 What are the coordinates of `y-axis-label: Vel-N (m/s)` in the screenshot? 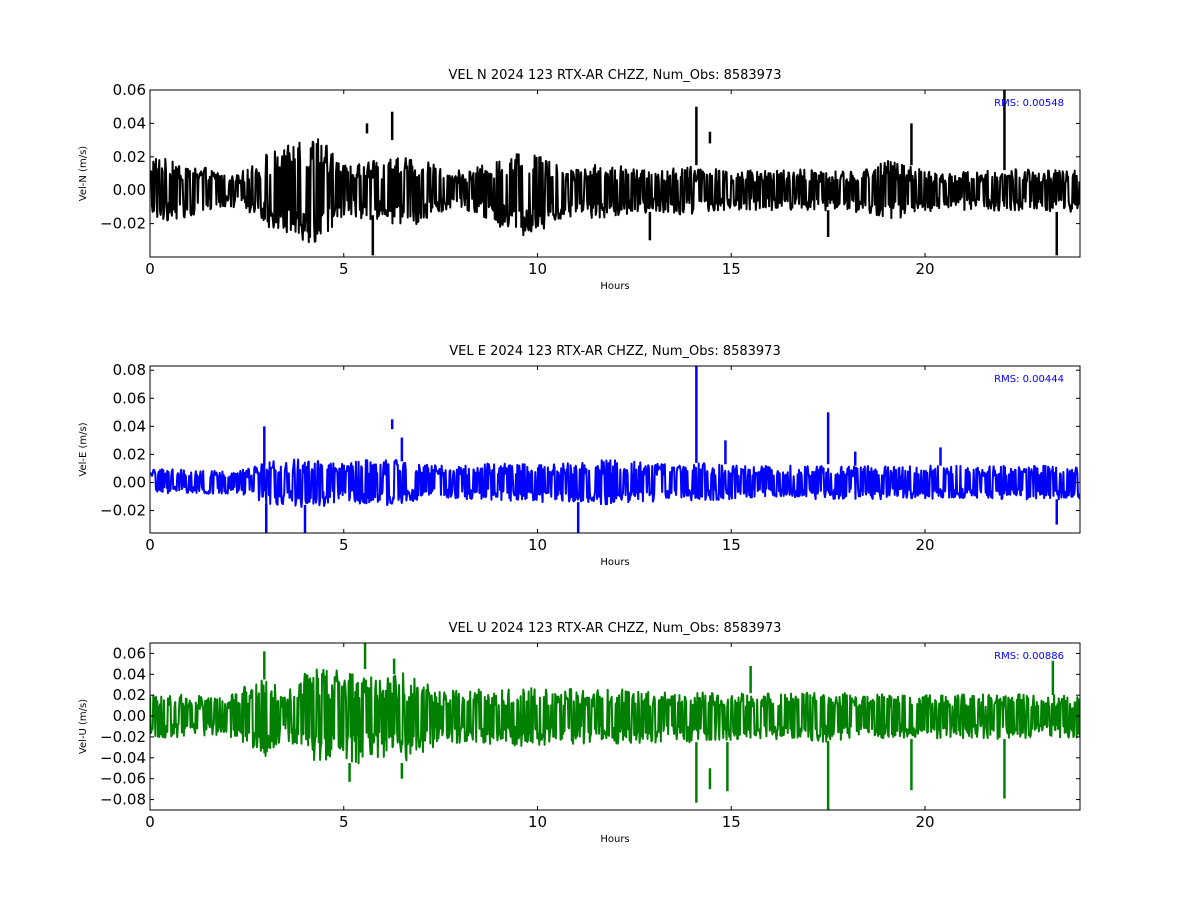 It's located at (83, 173).